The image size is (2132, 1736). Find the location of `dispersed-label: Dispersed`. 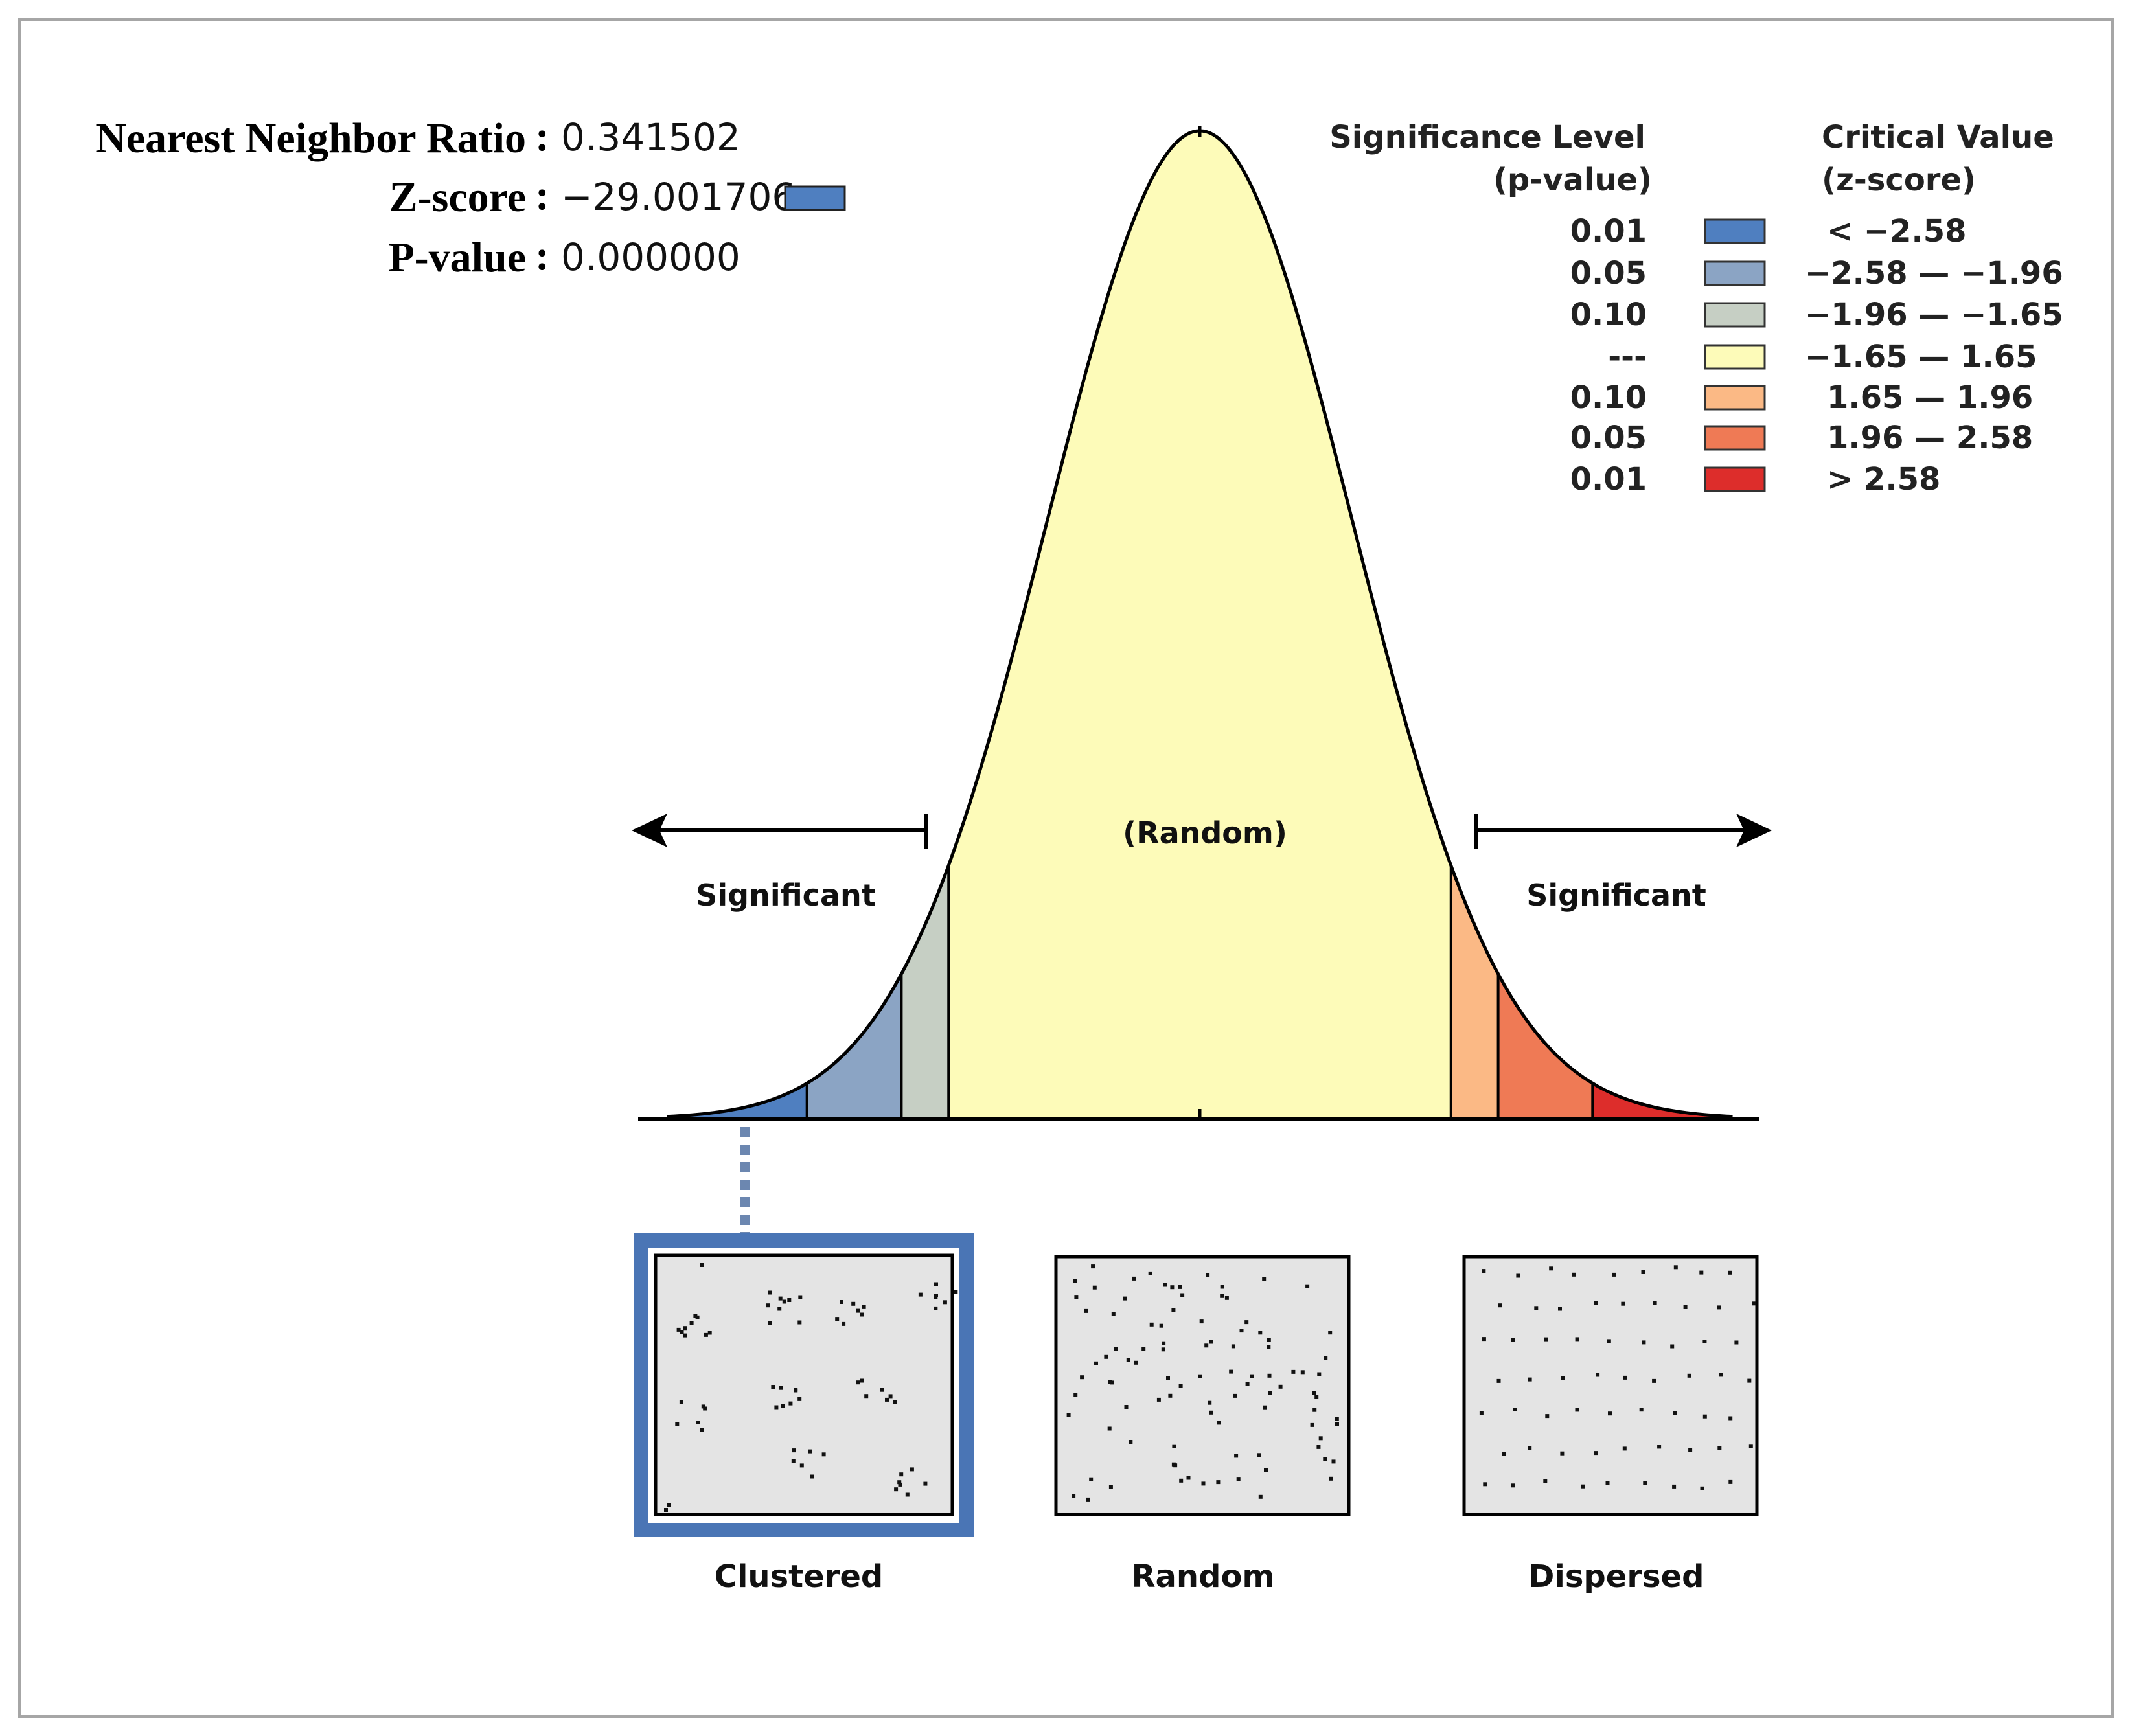

dispersed-label: Dispersed is located at coordinates (1616, 1577).